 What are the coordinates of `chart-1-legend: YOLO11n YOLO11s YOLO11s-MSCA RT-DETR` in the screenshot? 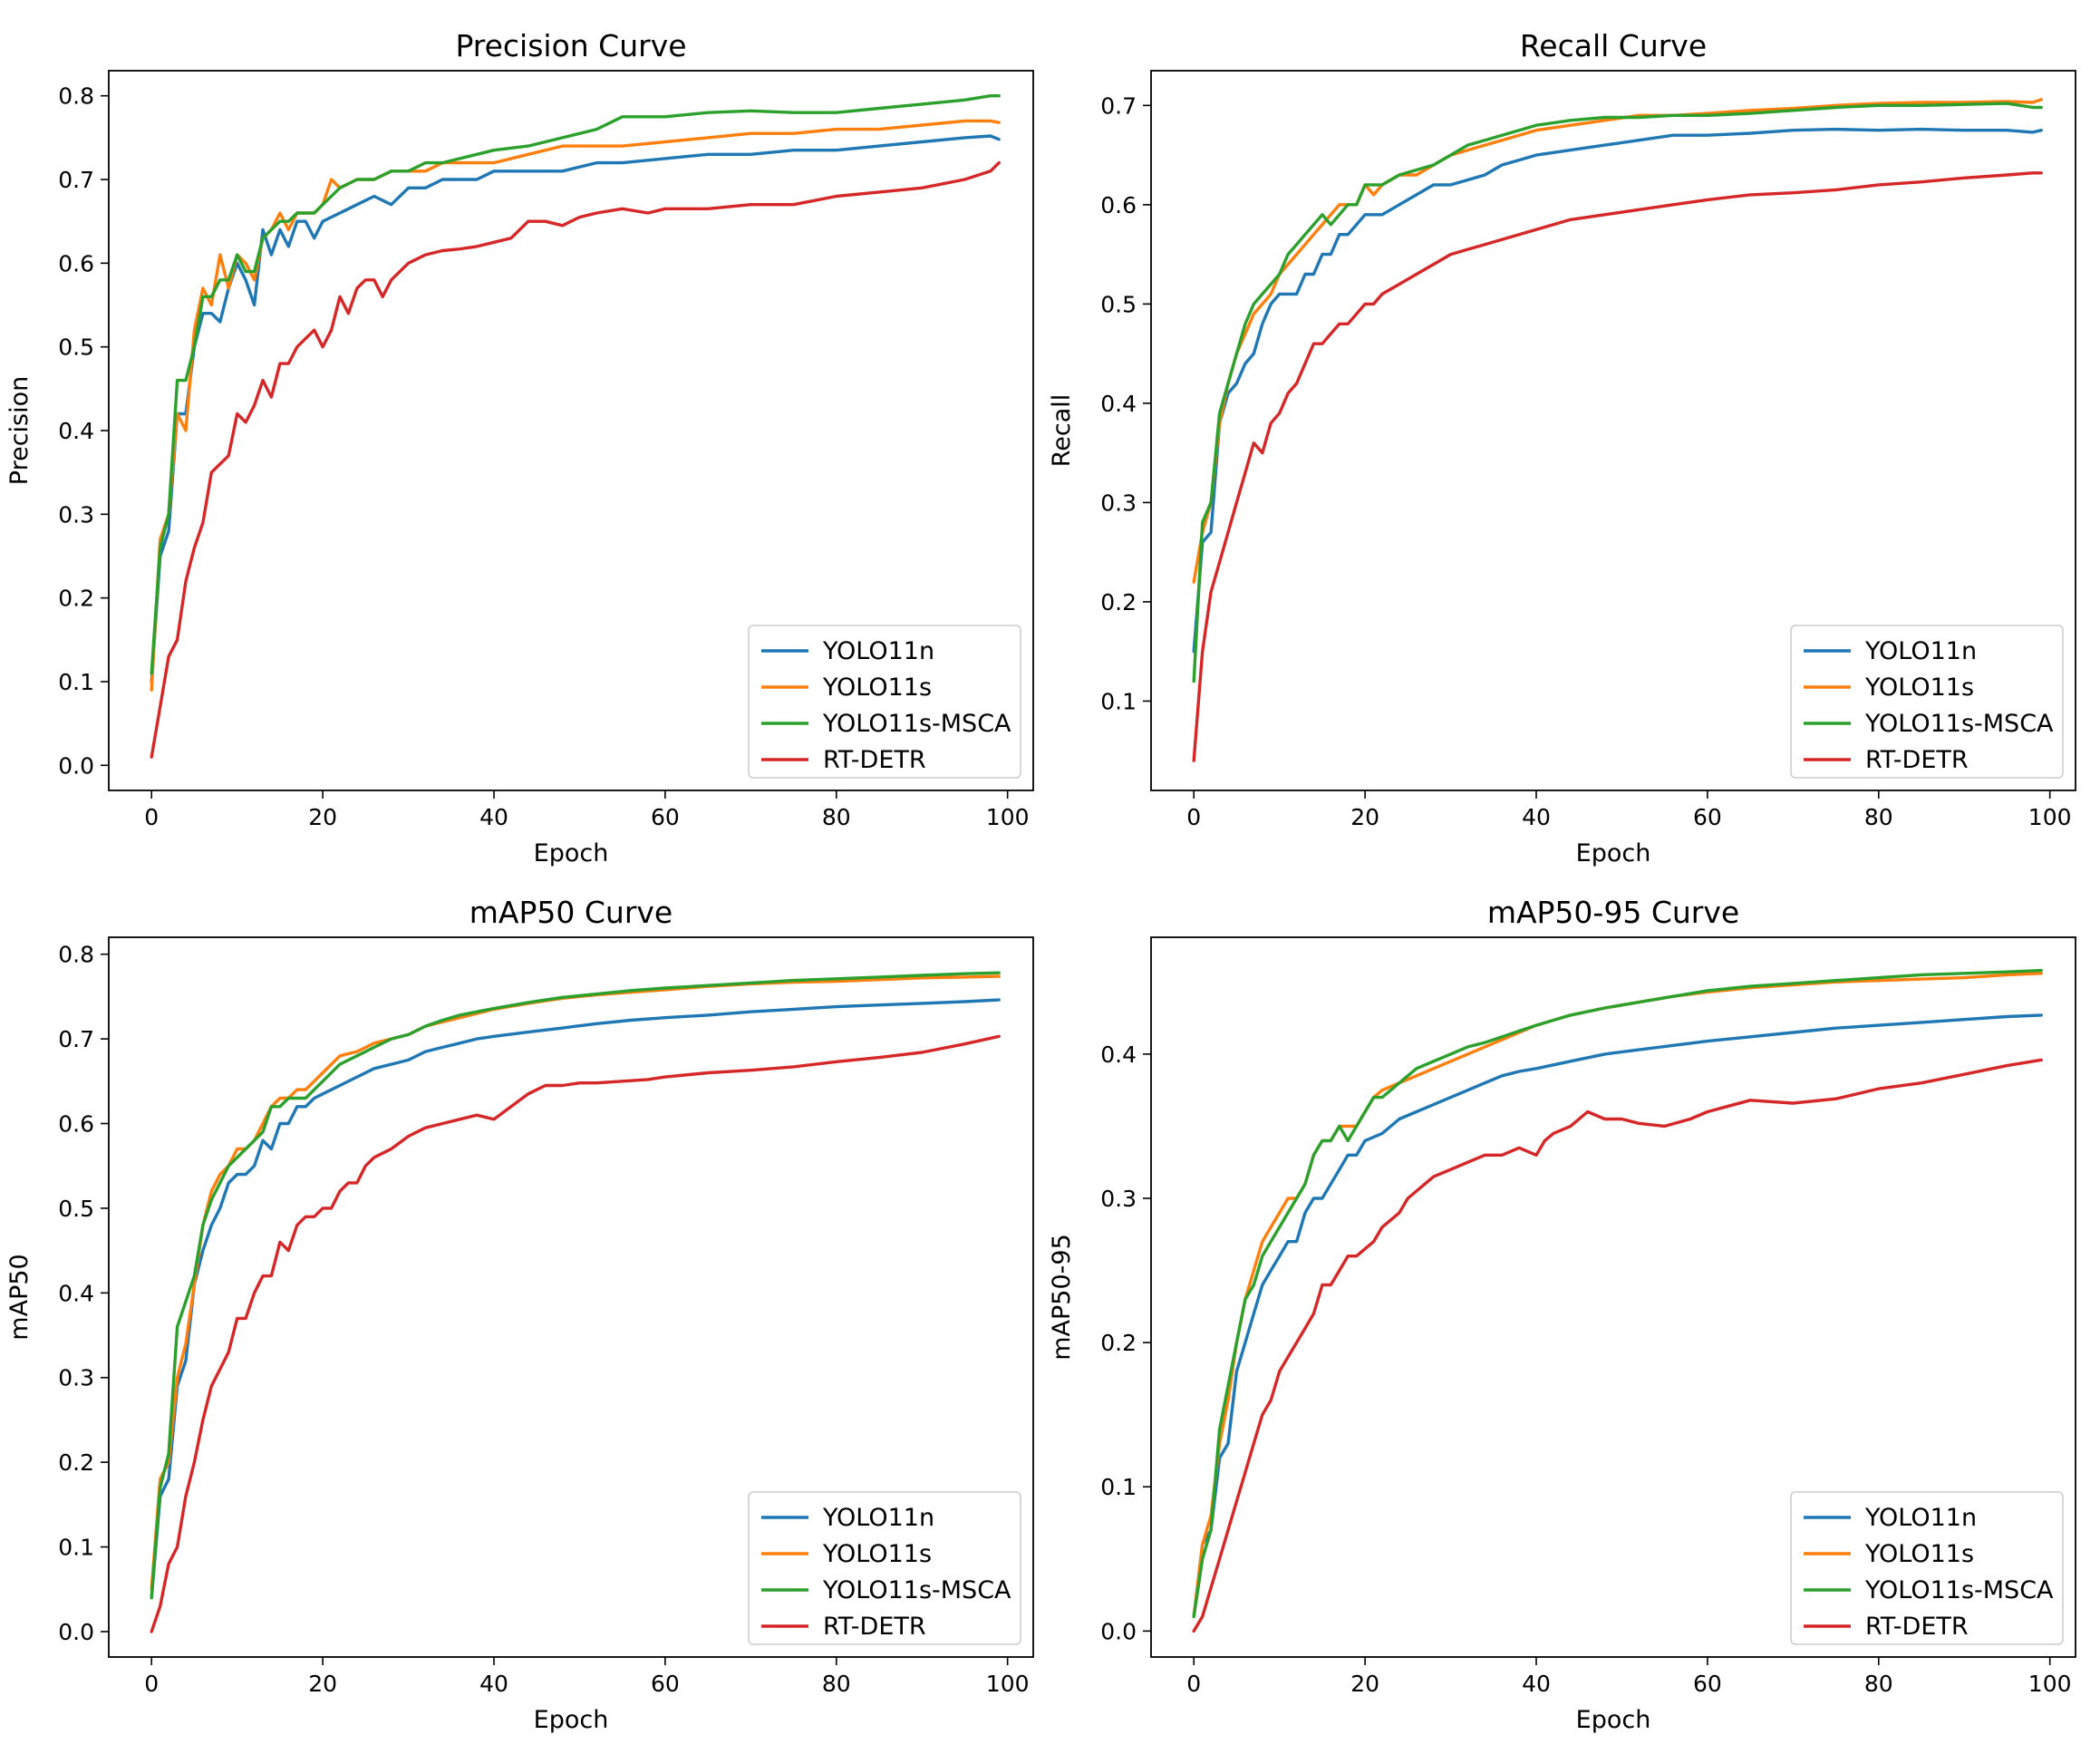 It's located at (884, 702).